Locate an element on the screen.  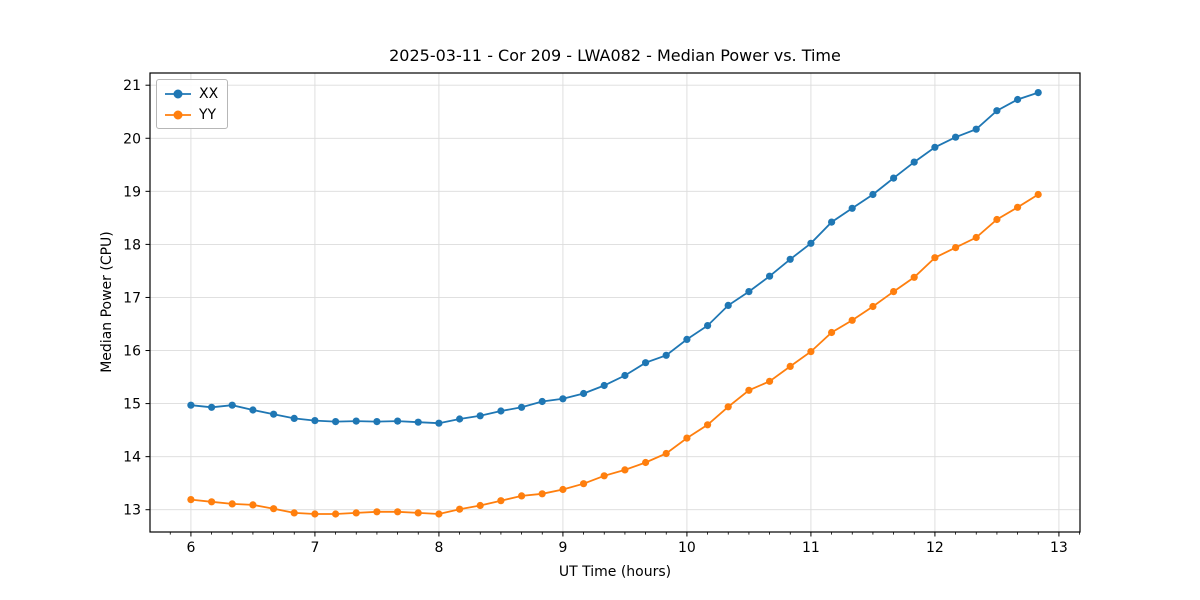
y-tick-label: 18 is located at coordinates (132, 245).